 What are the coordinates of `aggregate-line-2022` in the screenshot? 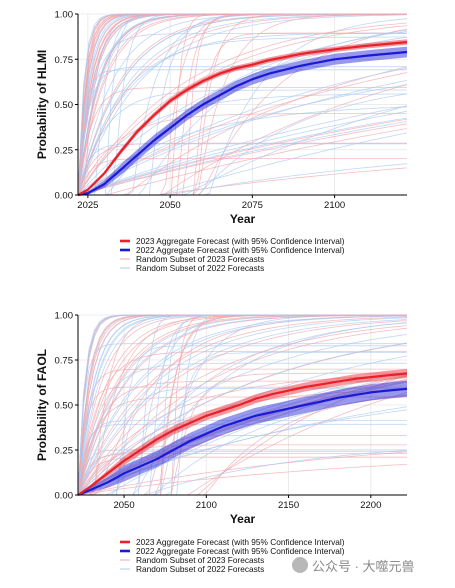 It's located at (242, 442).